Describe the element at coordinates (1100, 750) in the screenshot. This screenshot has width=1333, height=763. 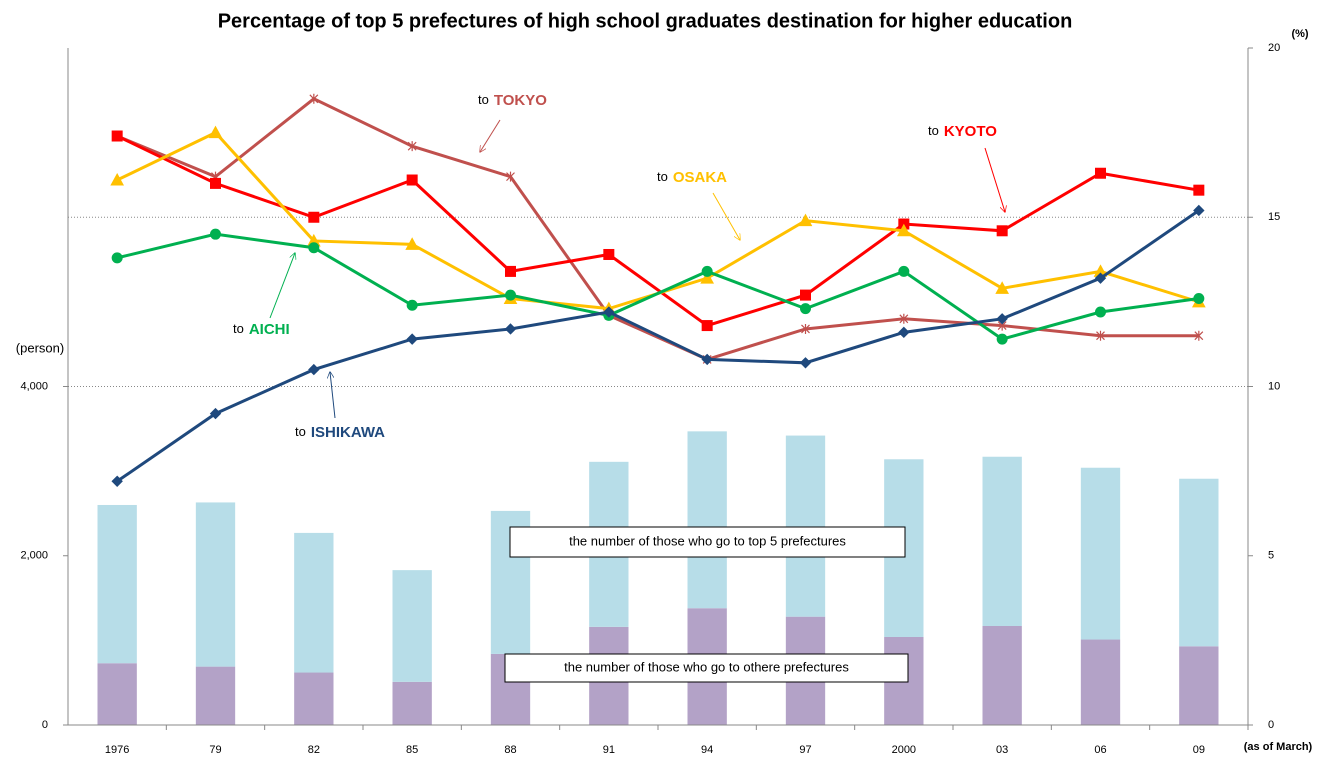
I see `x-tick-label: 06` at that location.